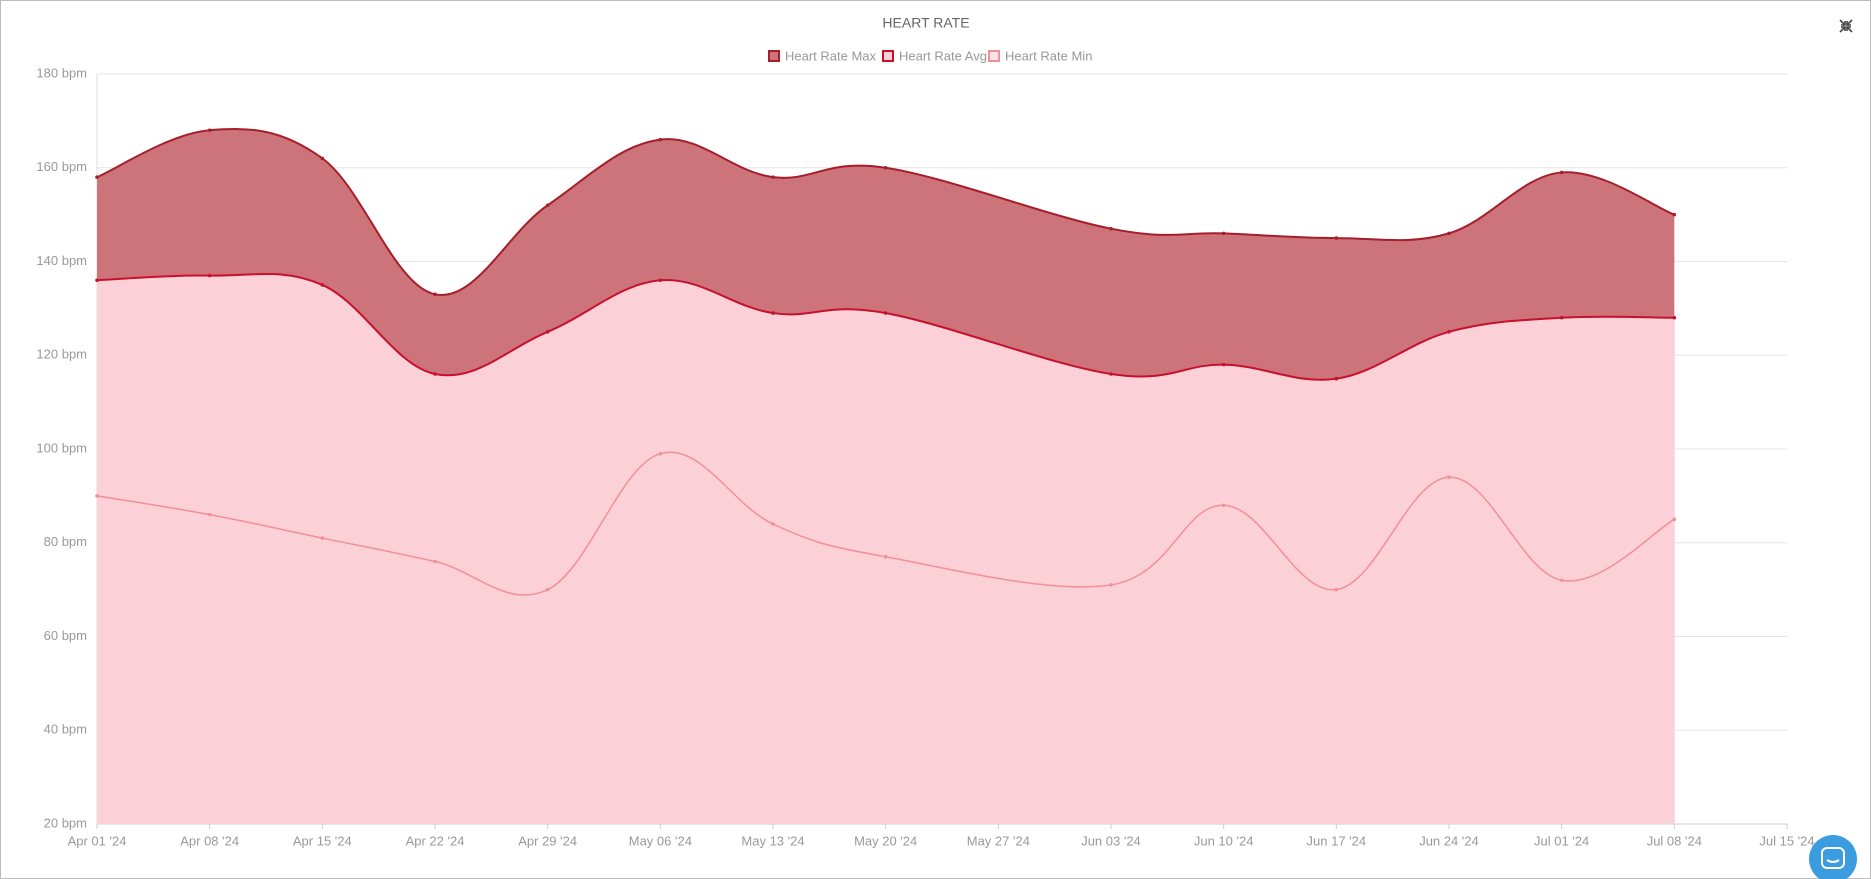 The image size is (1871, 879). Describe the element at coordinates (1833, 857) in the screenshot. I see `chat-button` at that location.